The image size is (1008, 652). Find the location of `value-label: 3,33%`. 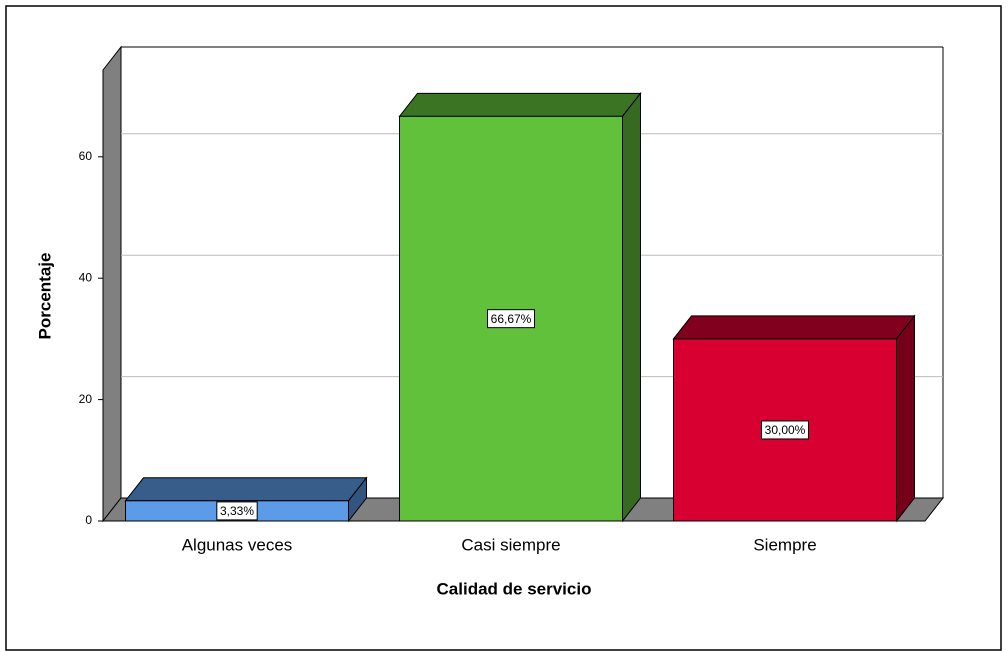

value-label: 3,33% is located at coordinates (237, 511).